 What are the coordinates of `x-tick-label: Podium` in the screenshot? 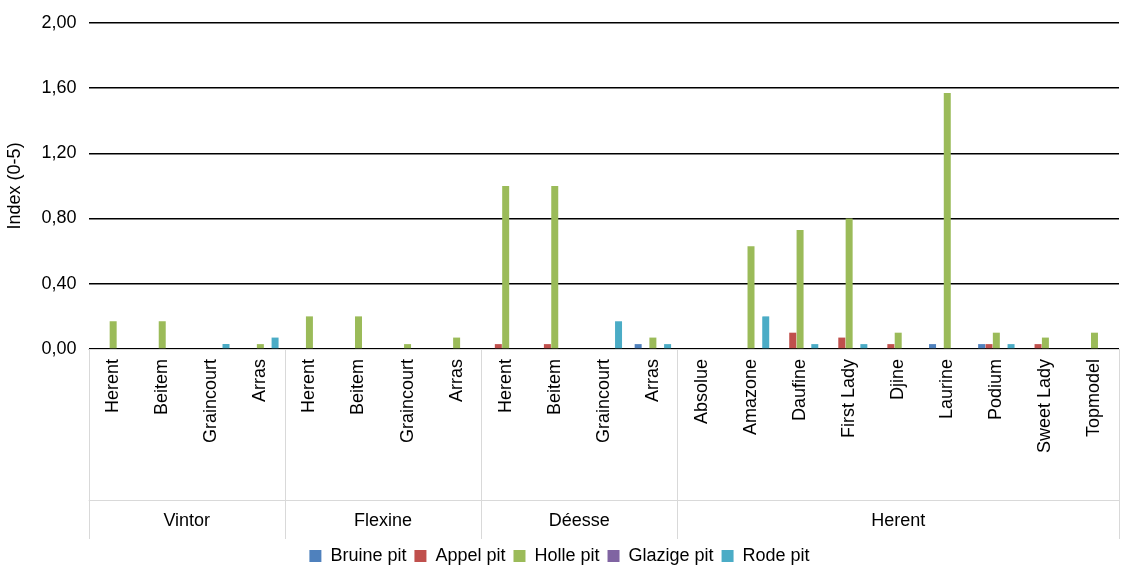 It's located at (995, 390).